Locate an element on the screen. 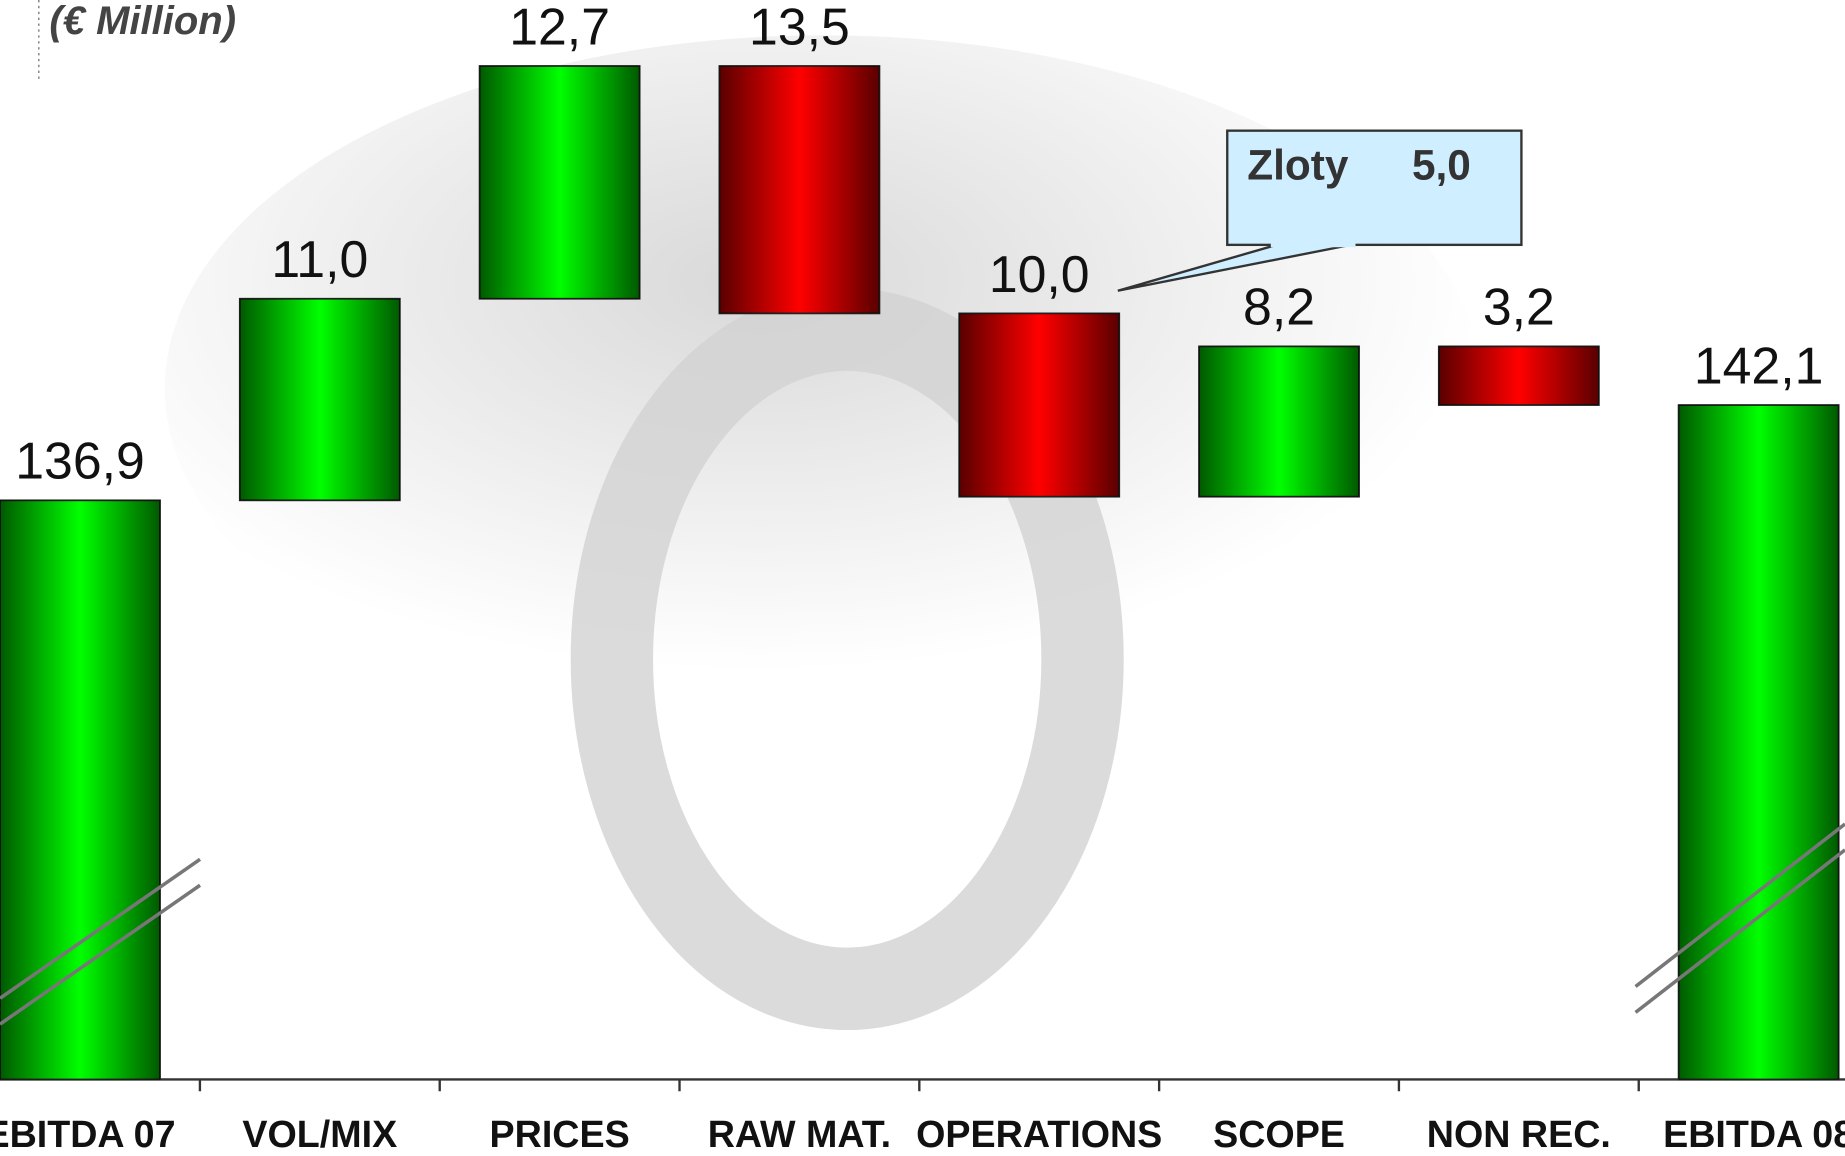 This screenshot has height=1156, width=1845. value-label: 8,2 is located at coordinates (1279, 307).